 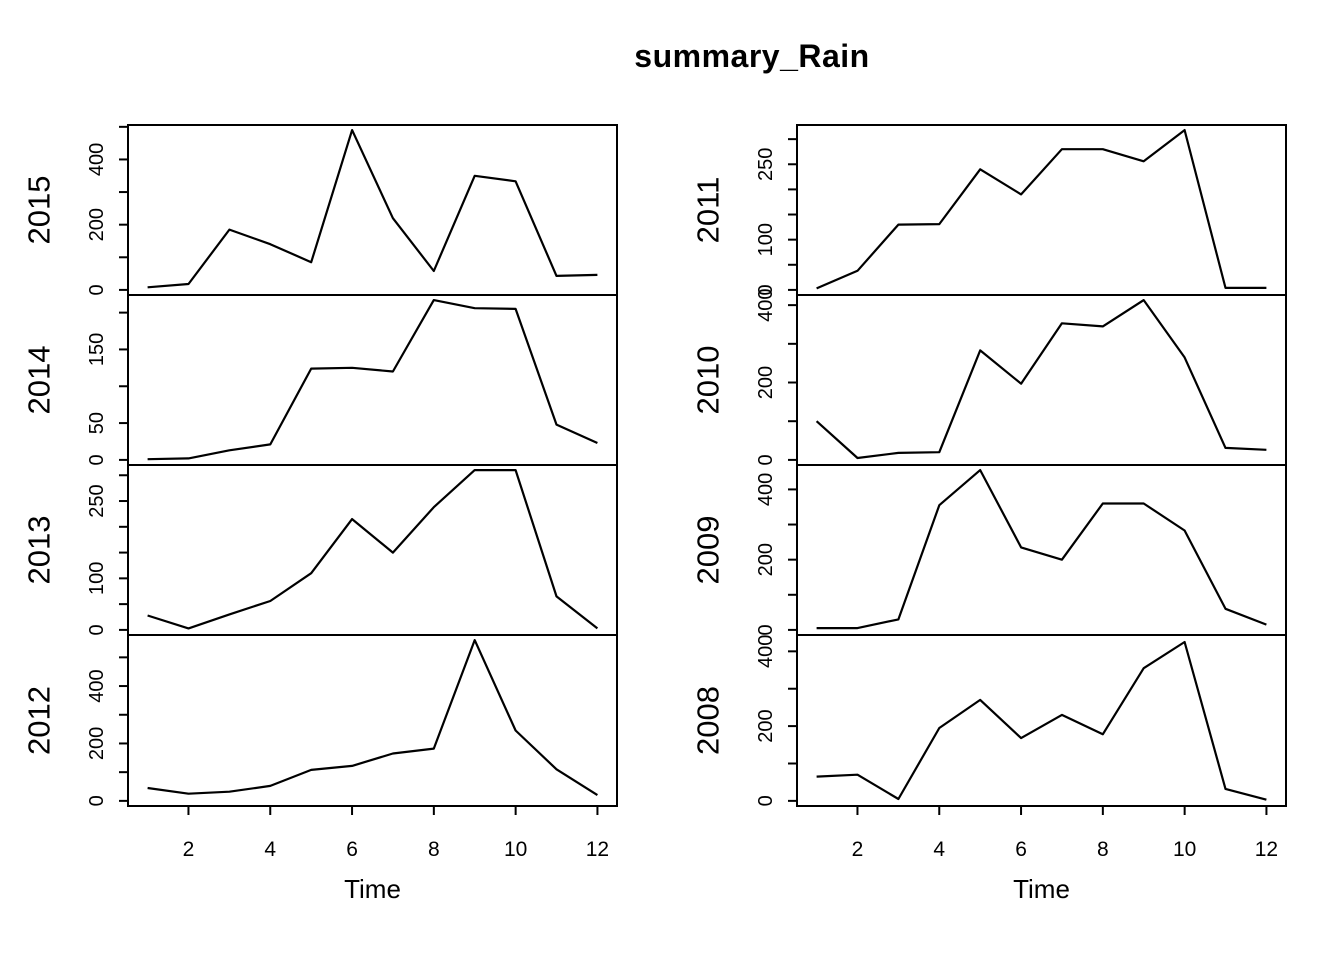 I want to click on year-label: 2013, so click(x=39, y=550).